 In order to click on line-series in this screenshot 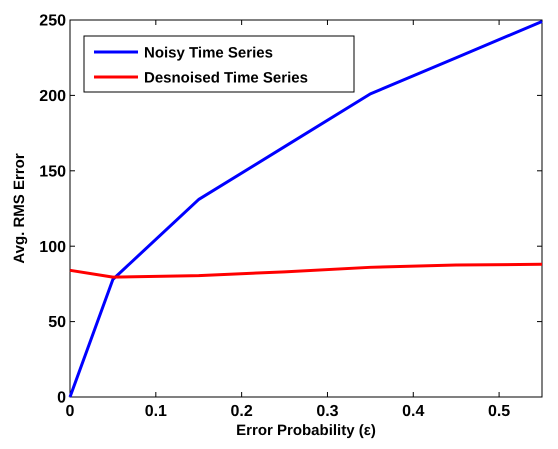, I will do `click(306, 270)`.